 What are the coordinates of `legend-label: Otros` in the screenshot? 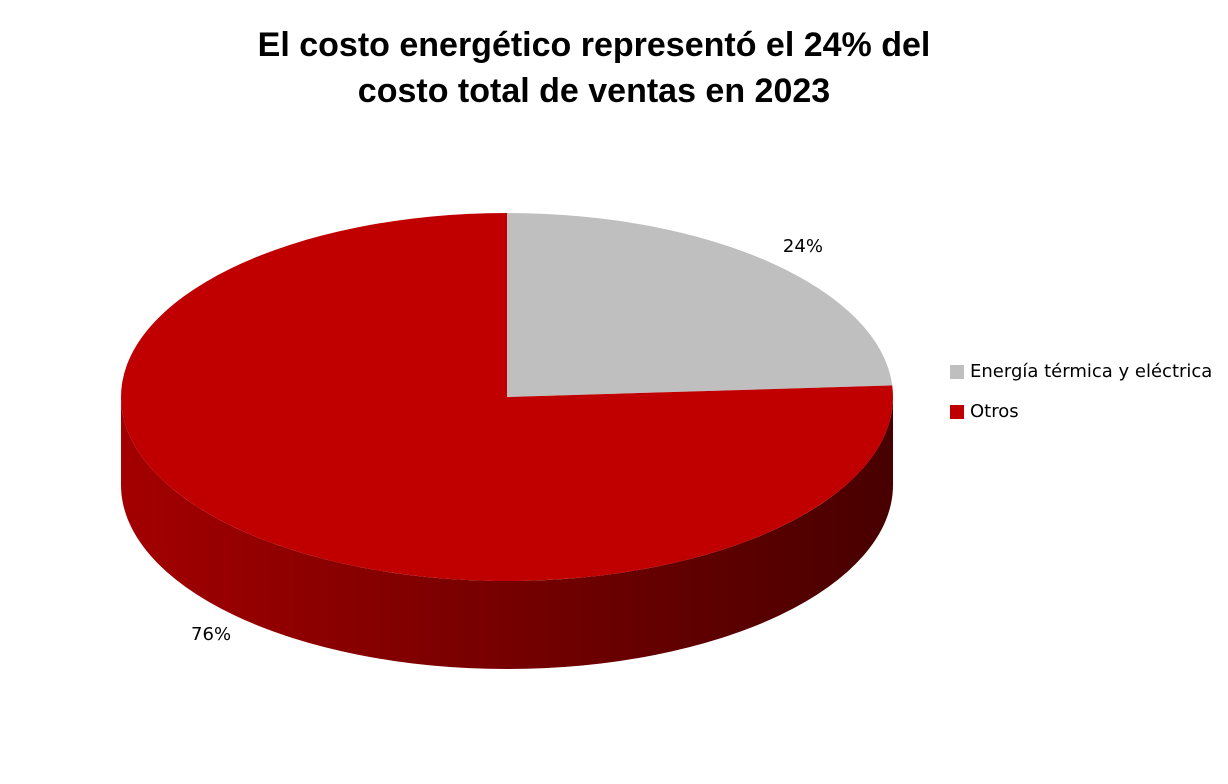 It's located at (994, 411).